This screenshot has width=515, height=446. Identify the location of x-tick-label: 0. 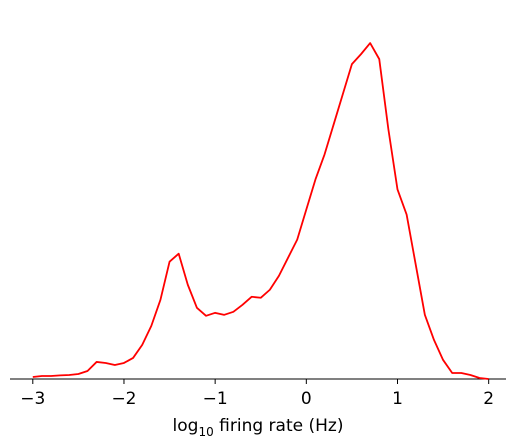
(306, 399).